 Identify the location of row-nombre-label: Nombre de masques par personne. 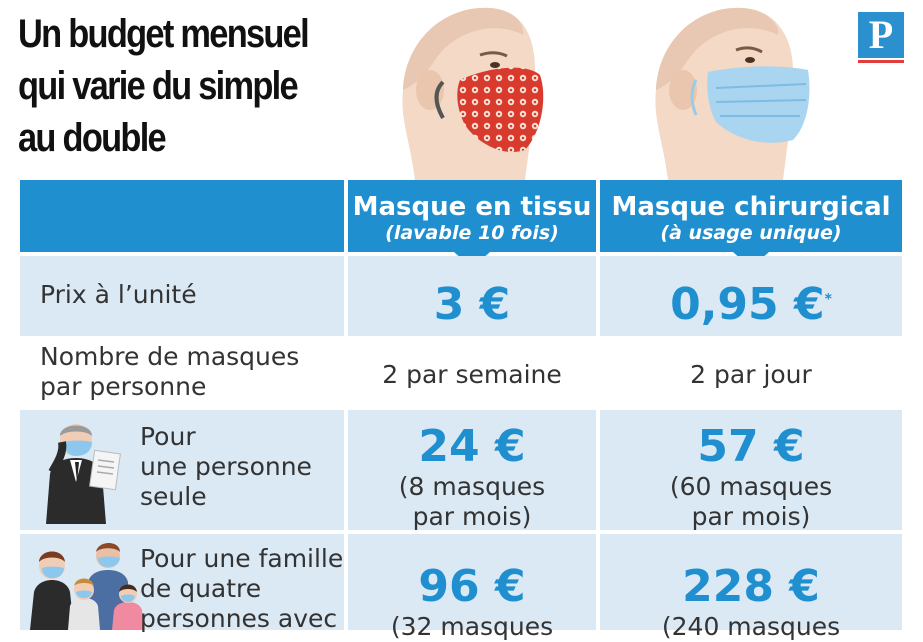
(169, 372).